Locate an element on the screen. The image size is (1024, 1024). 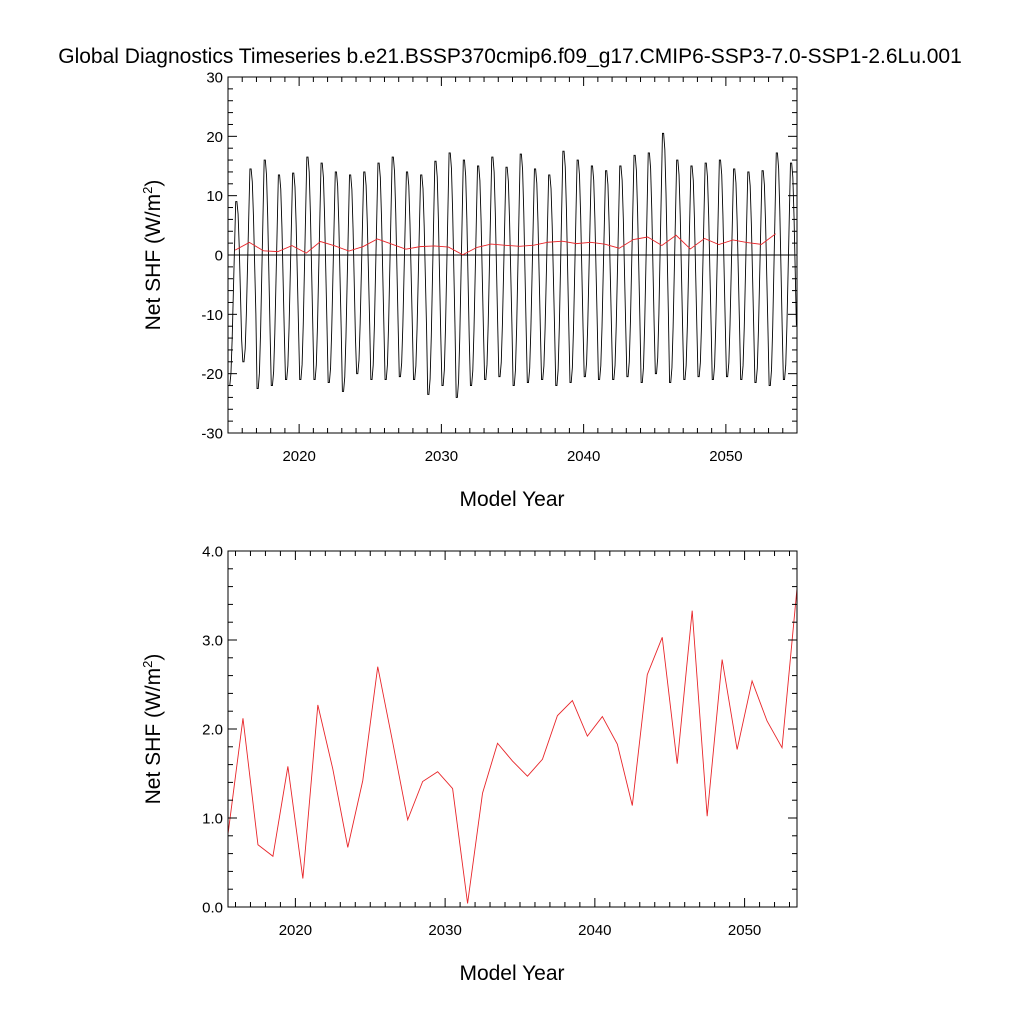
plot-area-top is located at coordinates (512, 265).